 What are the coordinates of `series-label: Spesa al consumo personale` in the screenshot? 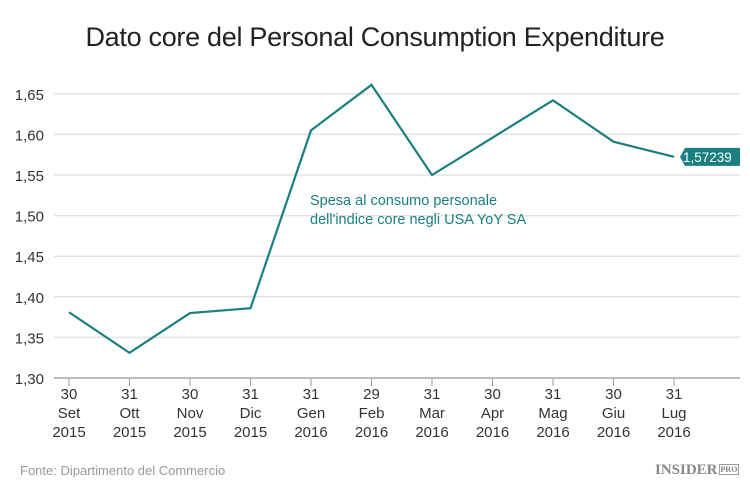 It's located at (403, 201).